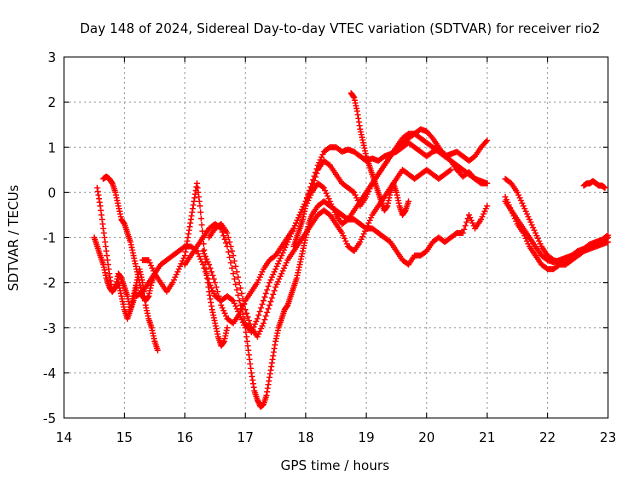 The height and width of the screenshot is (480, 640). What do you see at coordinates (245, 438) in the screenshot?
I see `x-tick-label: 17` at bounding box center [245, 438].